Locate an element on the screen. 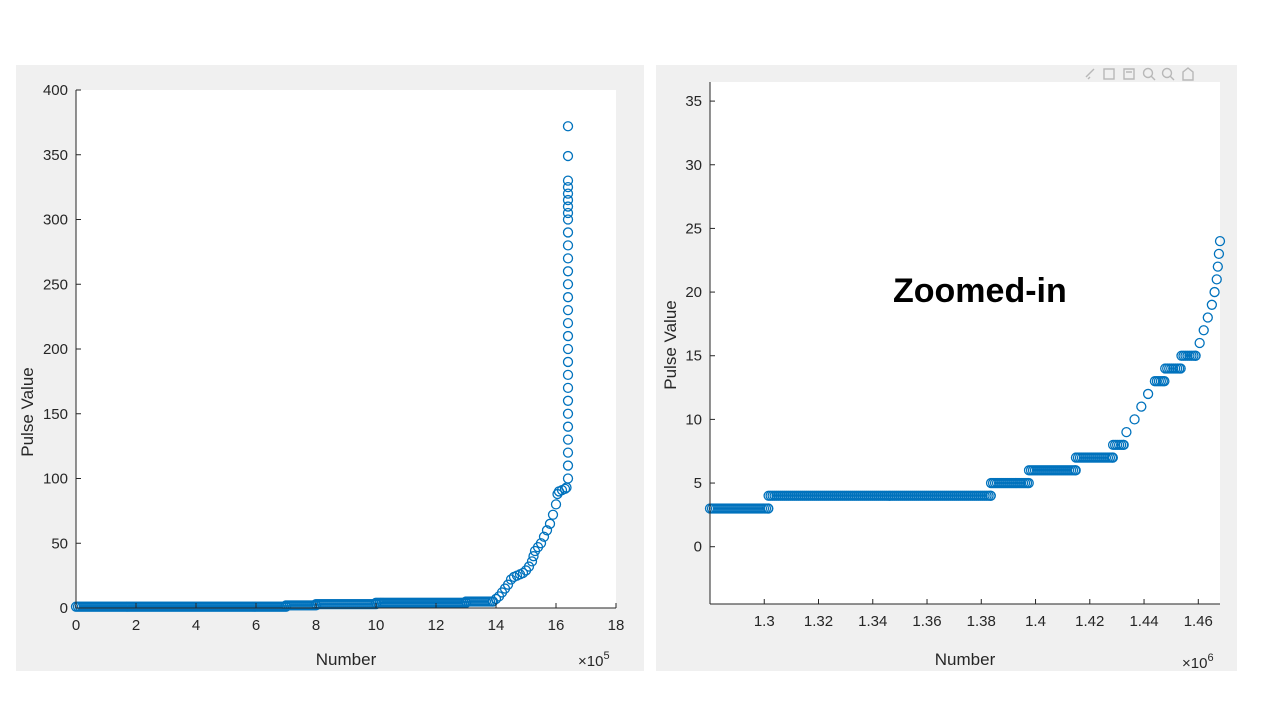 The image size is (1280, 720). zoom-in-icon is located at coordinates (1148, 73).